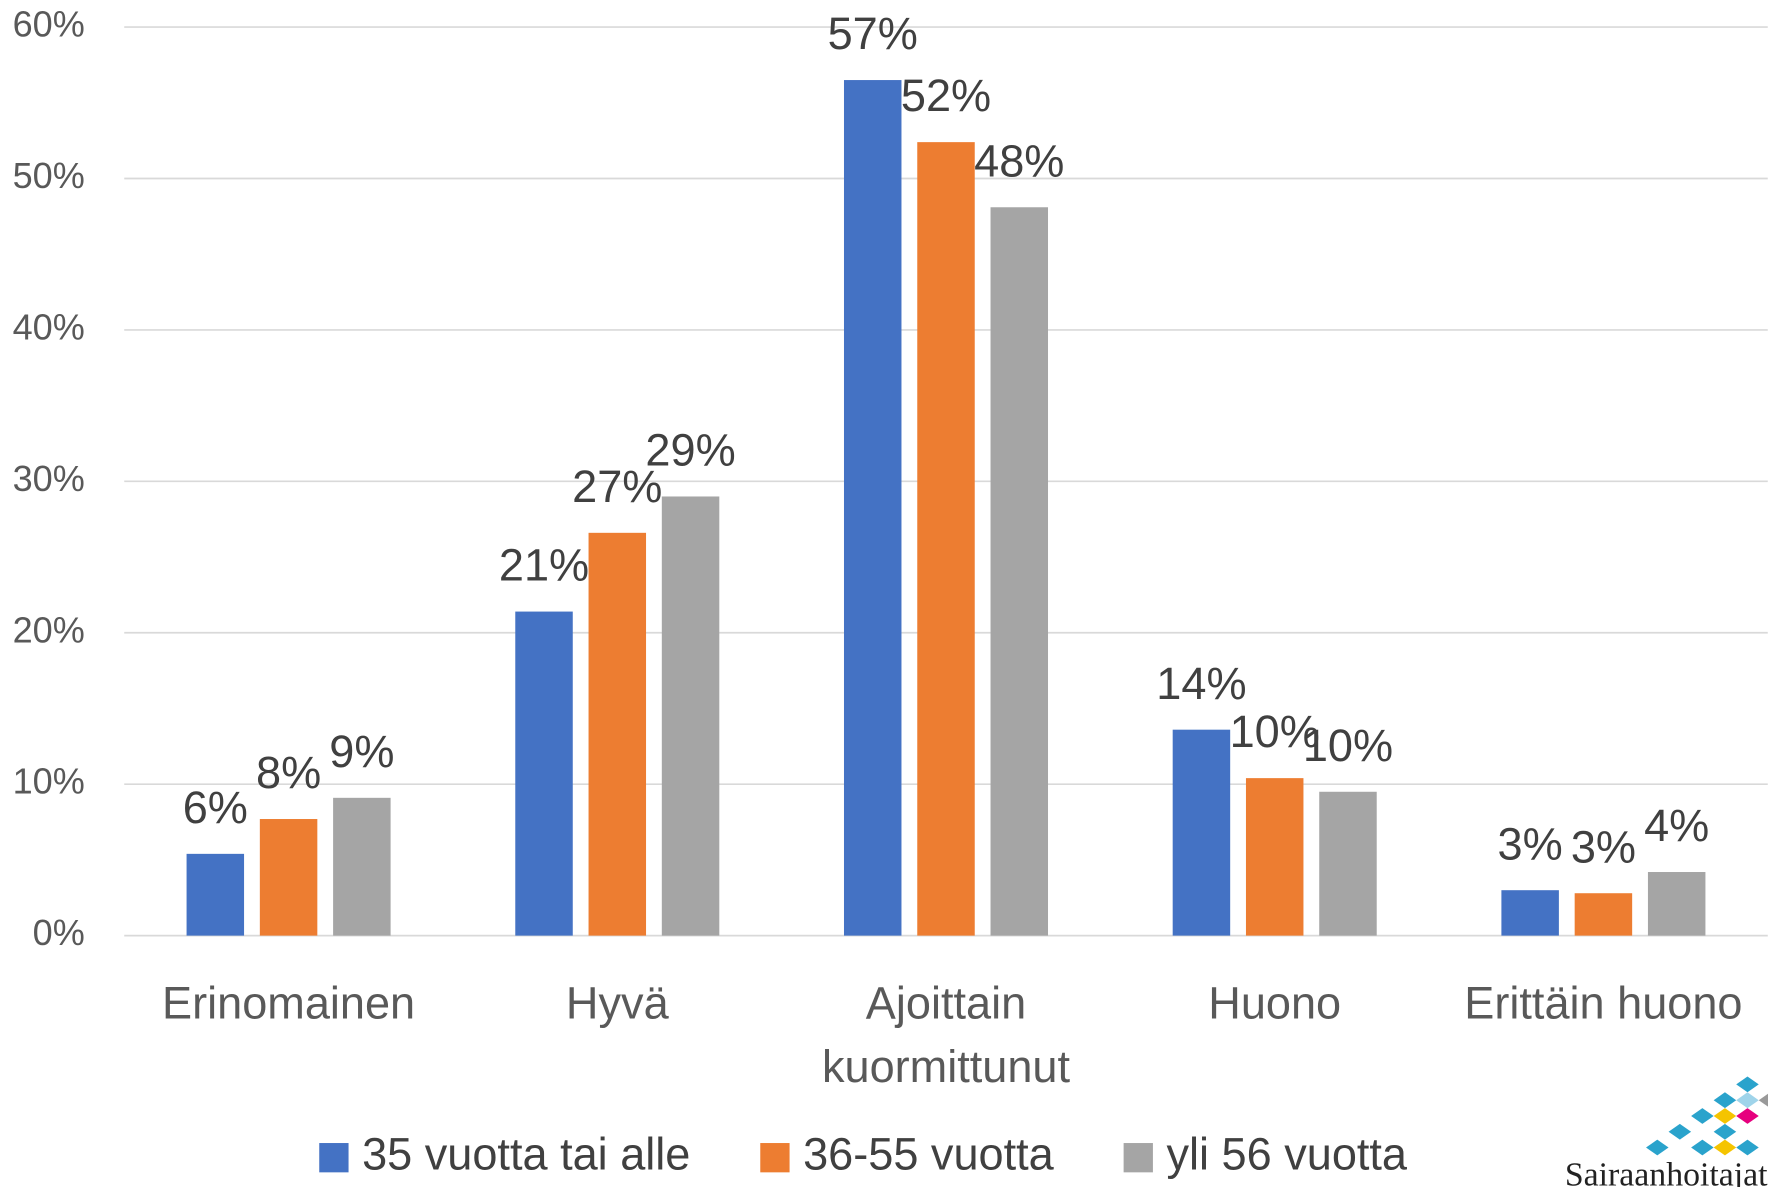  I want to click on data-label: 48%, so click(1019, 160).